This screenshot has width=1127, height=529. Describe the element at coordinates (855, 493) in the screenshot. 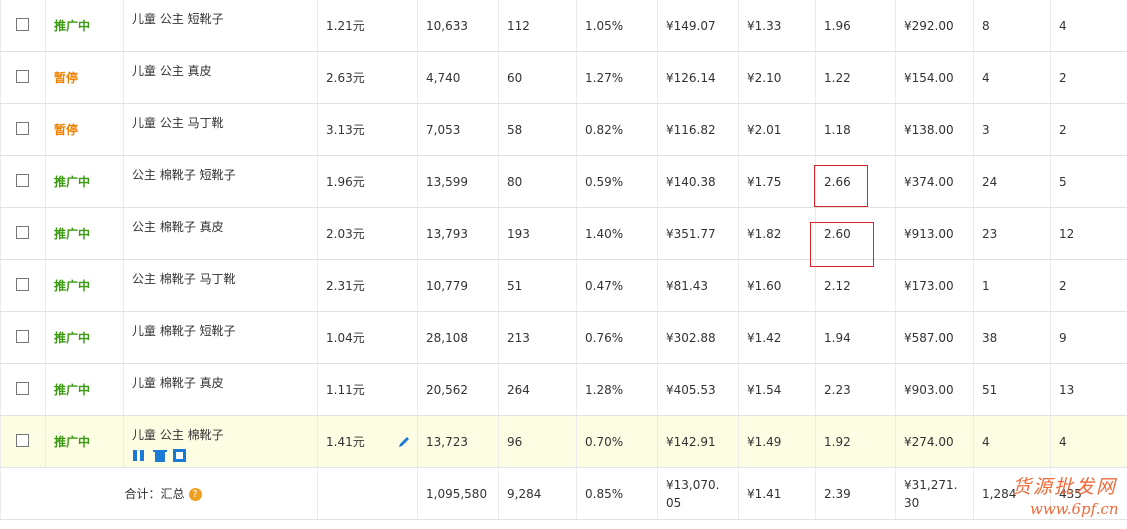

I see `summary-roi-cell: 2.39` at that location.